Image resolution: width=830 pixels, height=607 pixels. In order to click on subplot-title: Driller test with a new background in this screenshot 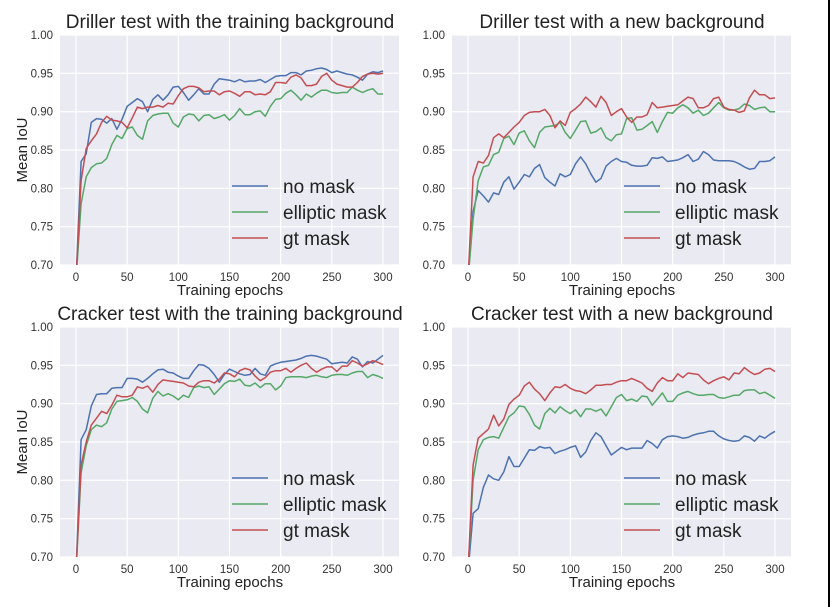, I will do `click(621, 22)`.